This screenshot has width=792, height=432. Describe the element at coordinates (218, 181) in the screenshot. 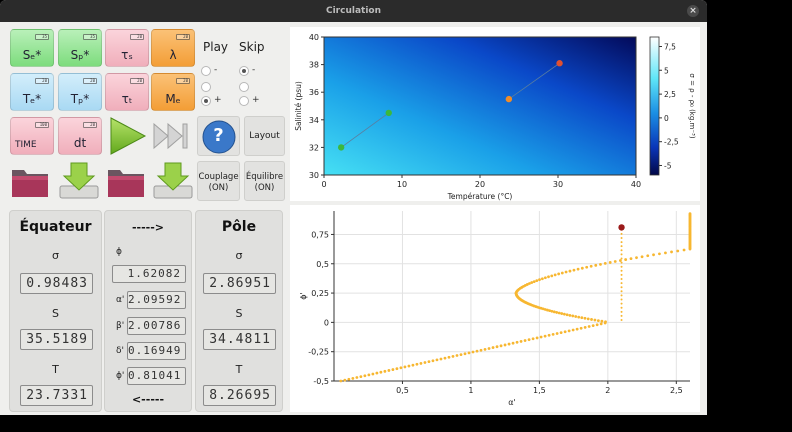

I see `couplage-button: Couplage (ON)` at that location.